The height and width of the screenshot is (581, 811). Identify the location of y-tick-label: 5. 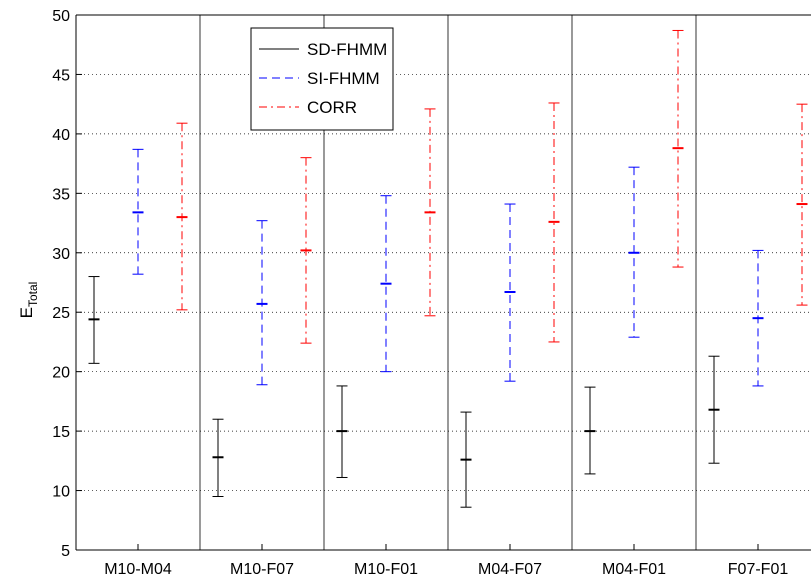
(65, 551).